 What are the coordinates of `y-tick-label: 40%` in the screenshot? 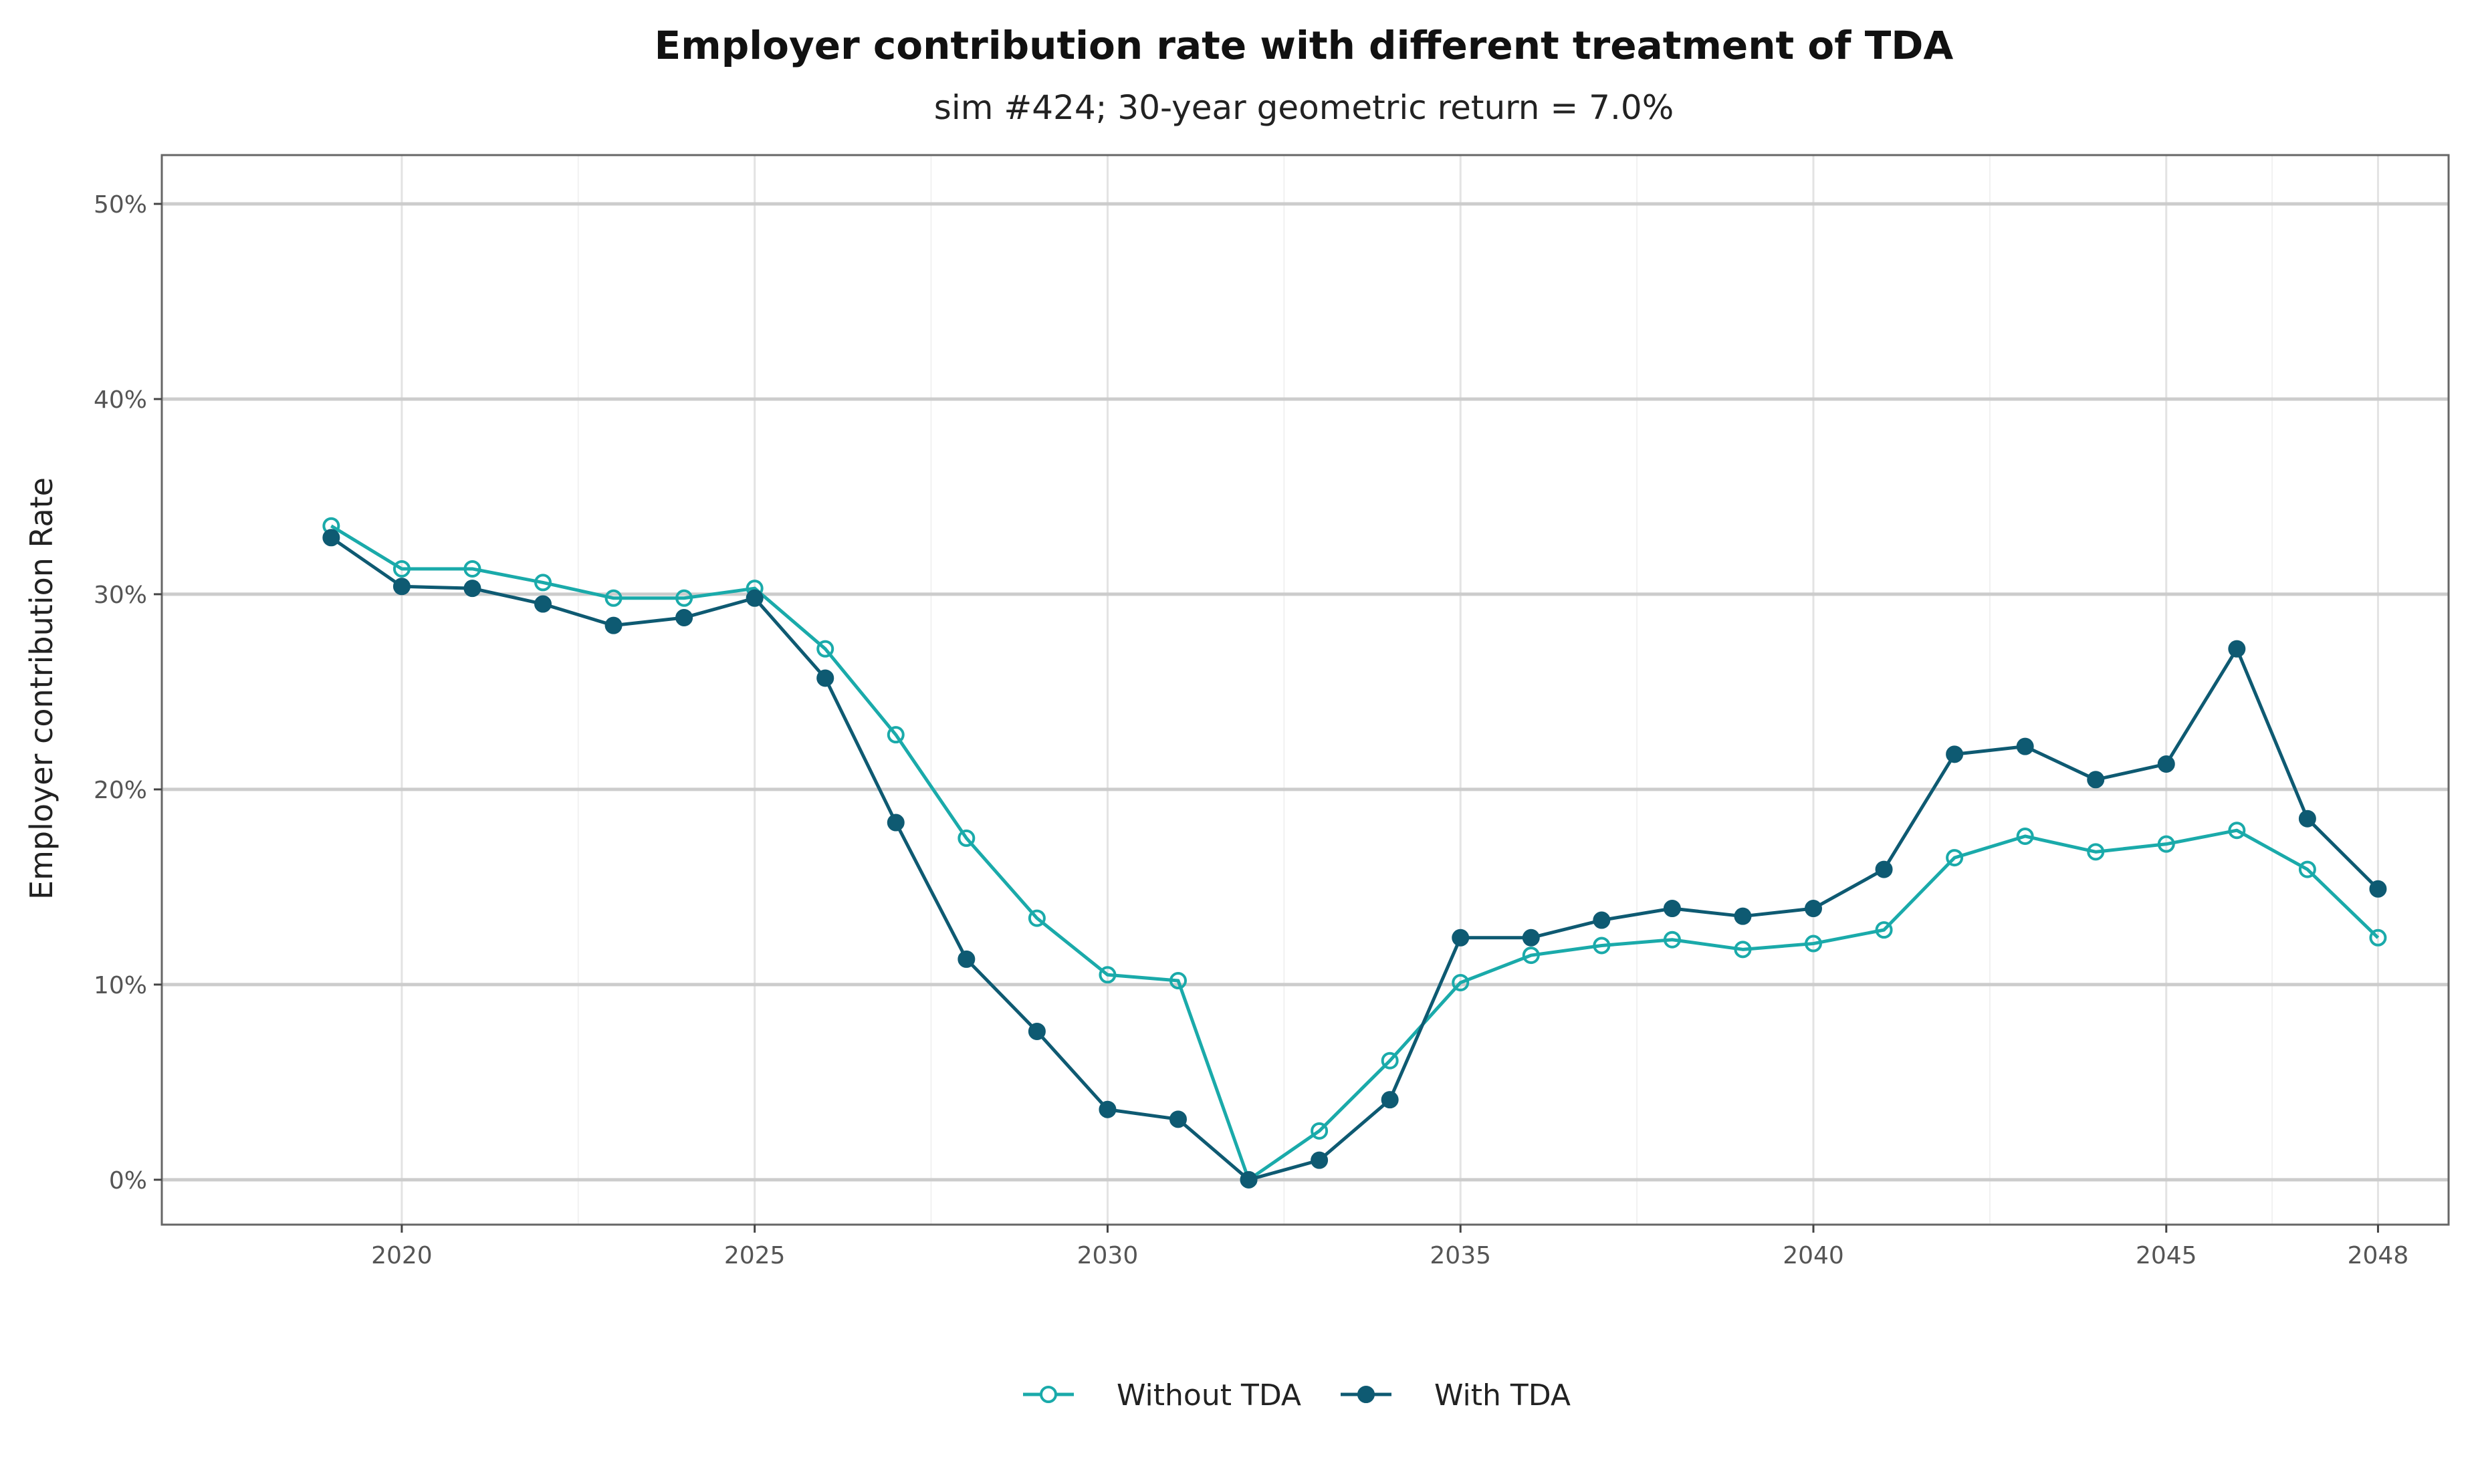 It's located at (121, 400).